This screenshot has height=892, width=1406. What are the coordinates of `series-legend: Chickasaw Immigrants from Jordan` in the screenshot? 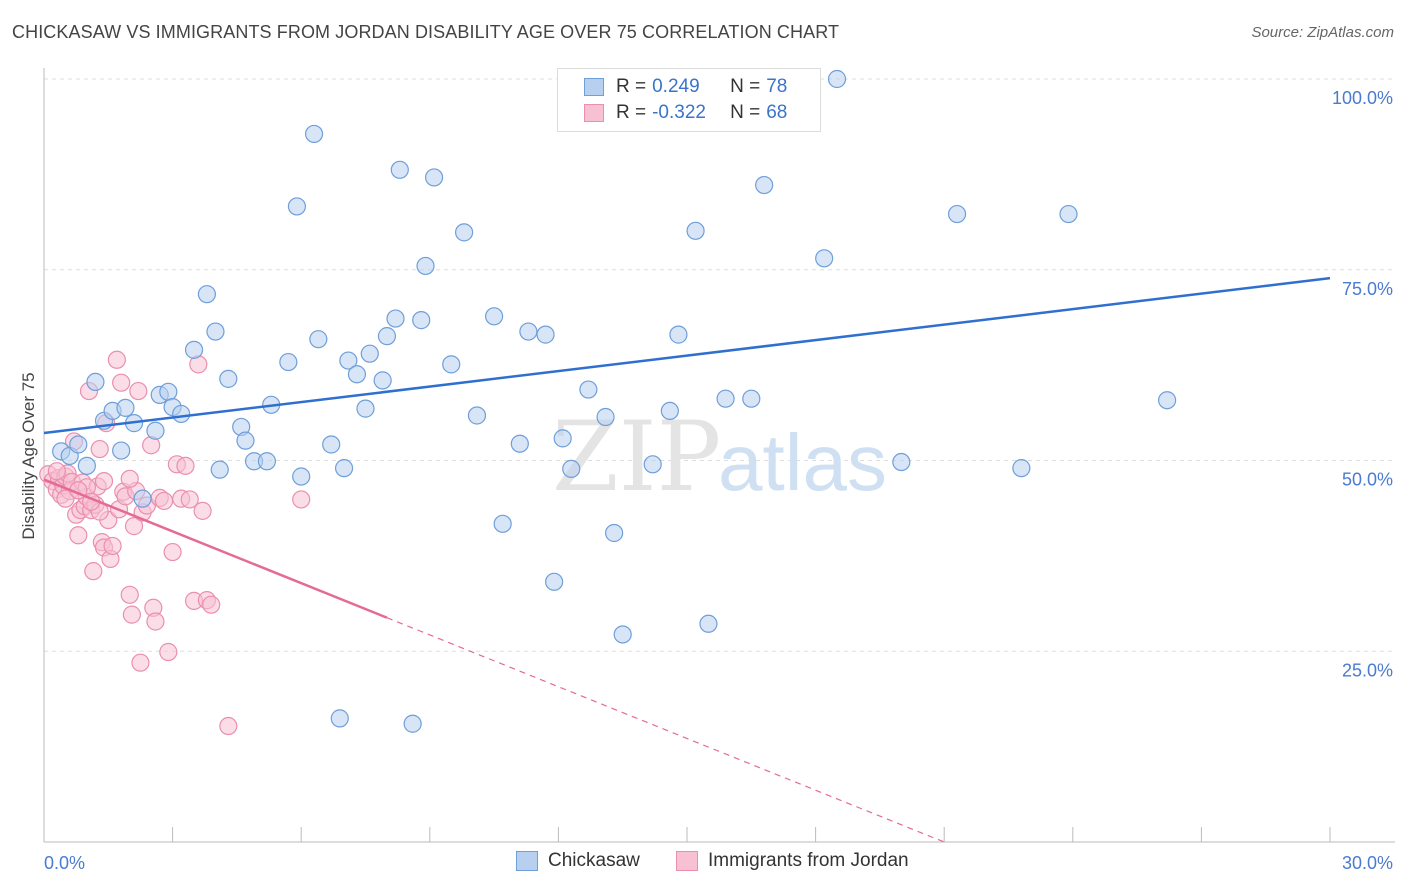 It's located at (703, 865).